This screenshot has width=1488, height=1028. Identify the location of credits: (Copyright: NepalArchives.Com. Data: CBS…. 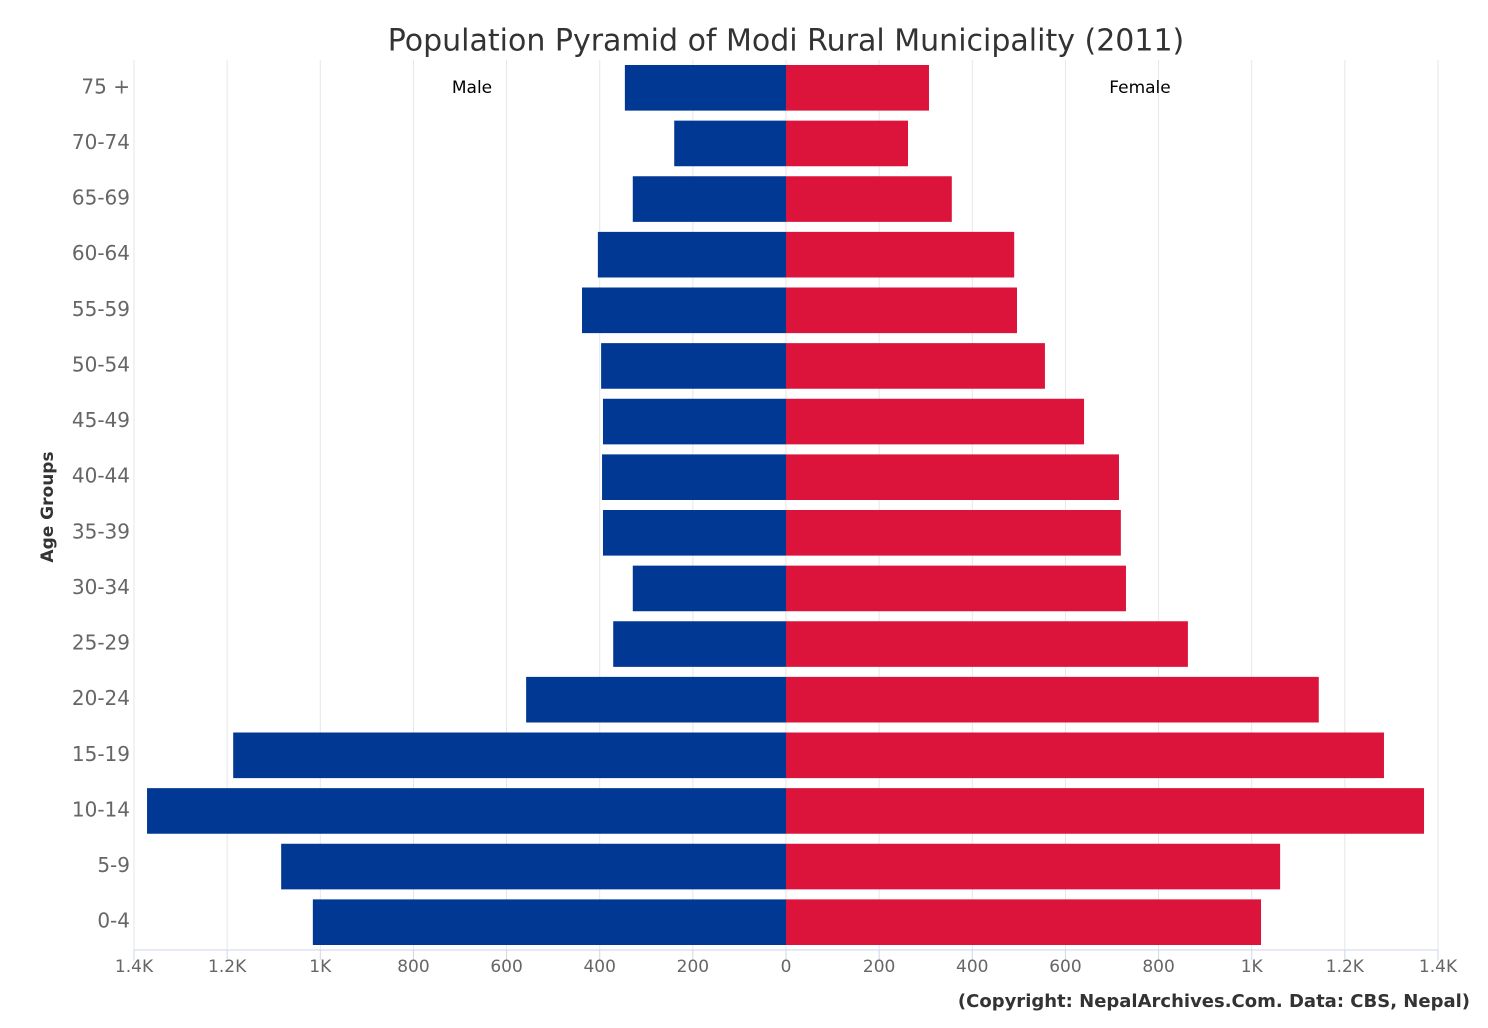
(1214, 1001).